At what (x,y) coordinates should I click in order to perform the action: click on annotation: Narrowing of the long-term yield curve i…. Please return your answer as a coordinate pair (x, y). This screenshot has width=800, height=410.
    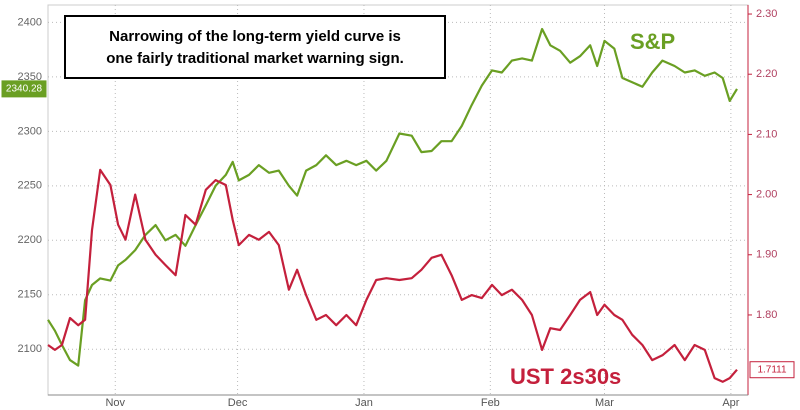
    Looking at the image, I should click on (255, 36).